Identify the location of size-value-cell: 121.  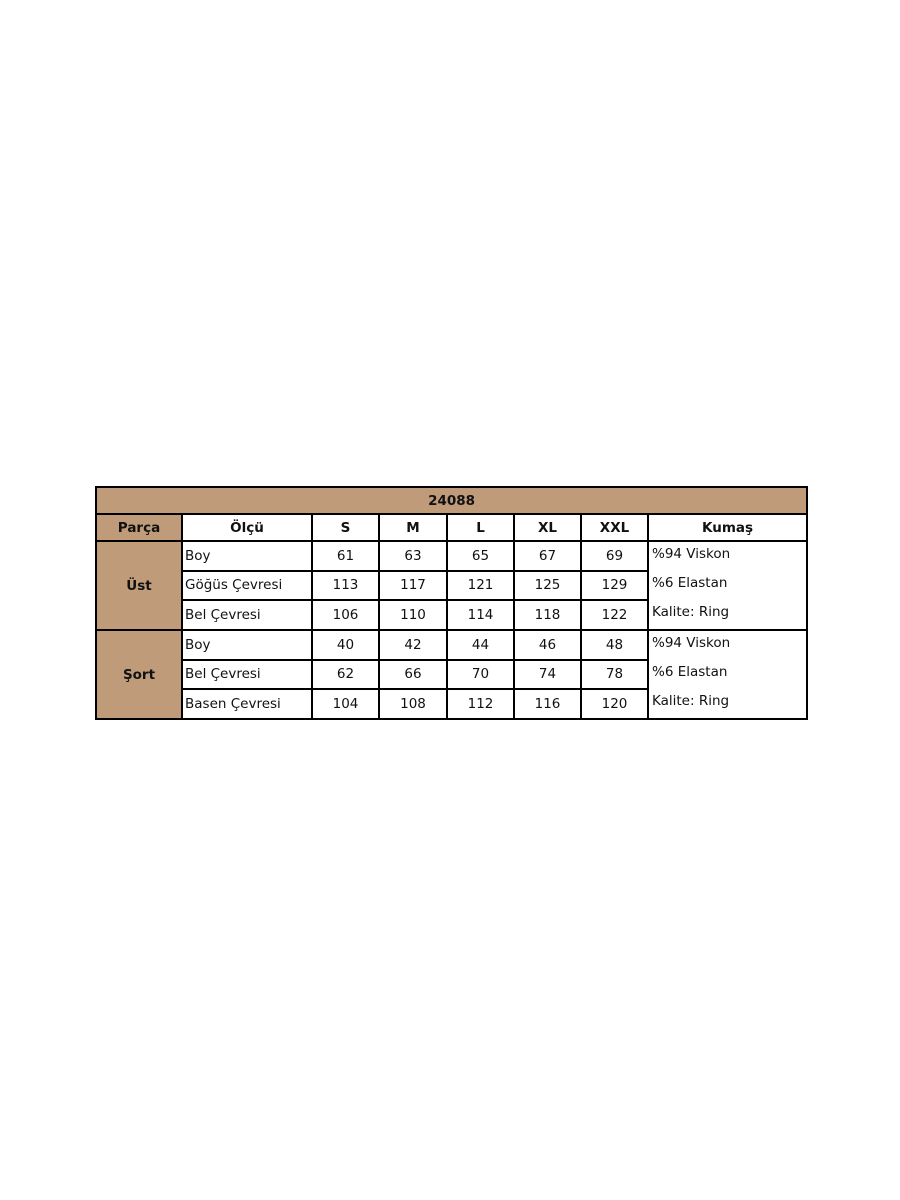
(480, 585).